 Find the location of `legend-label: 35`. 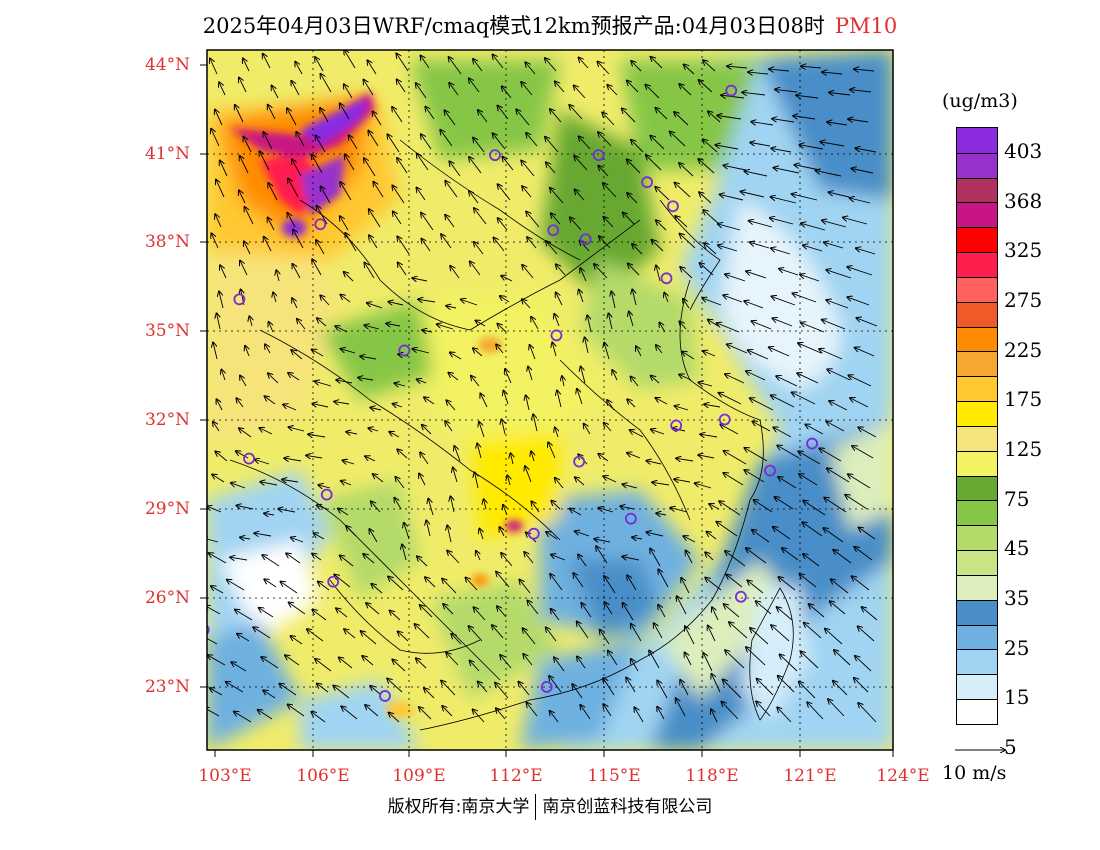

legend-label: 35 is located at coordinates (1017, 597).